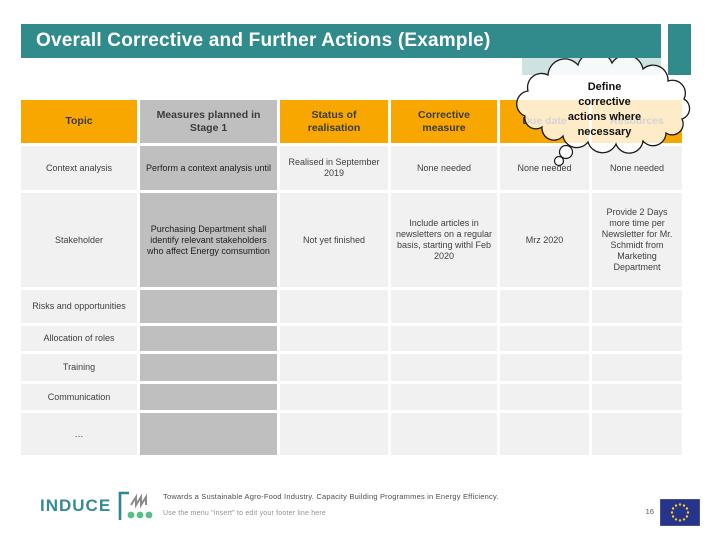 The height and width of the screenshot is (540, 720). What do you see at coordinates (208, 121) in the screenshot?
I see `column-header-measures: Measures planned in Stage 1` at bounding box center [208, 121].